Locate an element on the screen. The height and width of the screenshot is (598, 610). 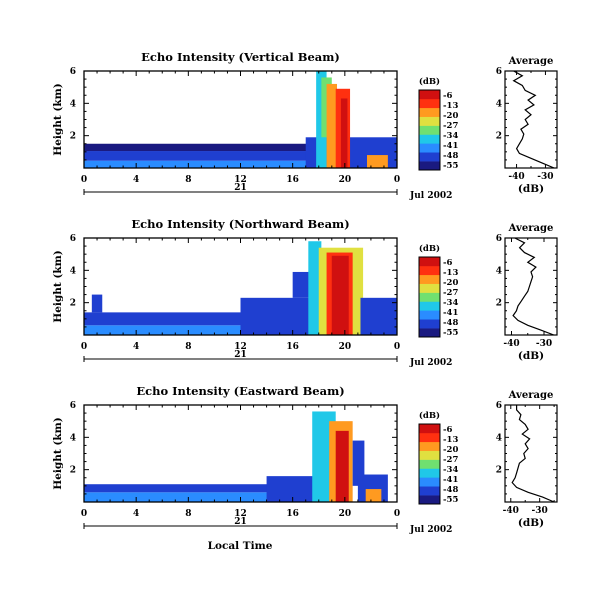
panel-title: Echo Intensity (Northward Beam) is located at coordinates (240, 224).